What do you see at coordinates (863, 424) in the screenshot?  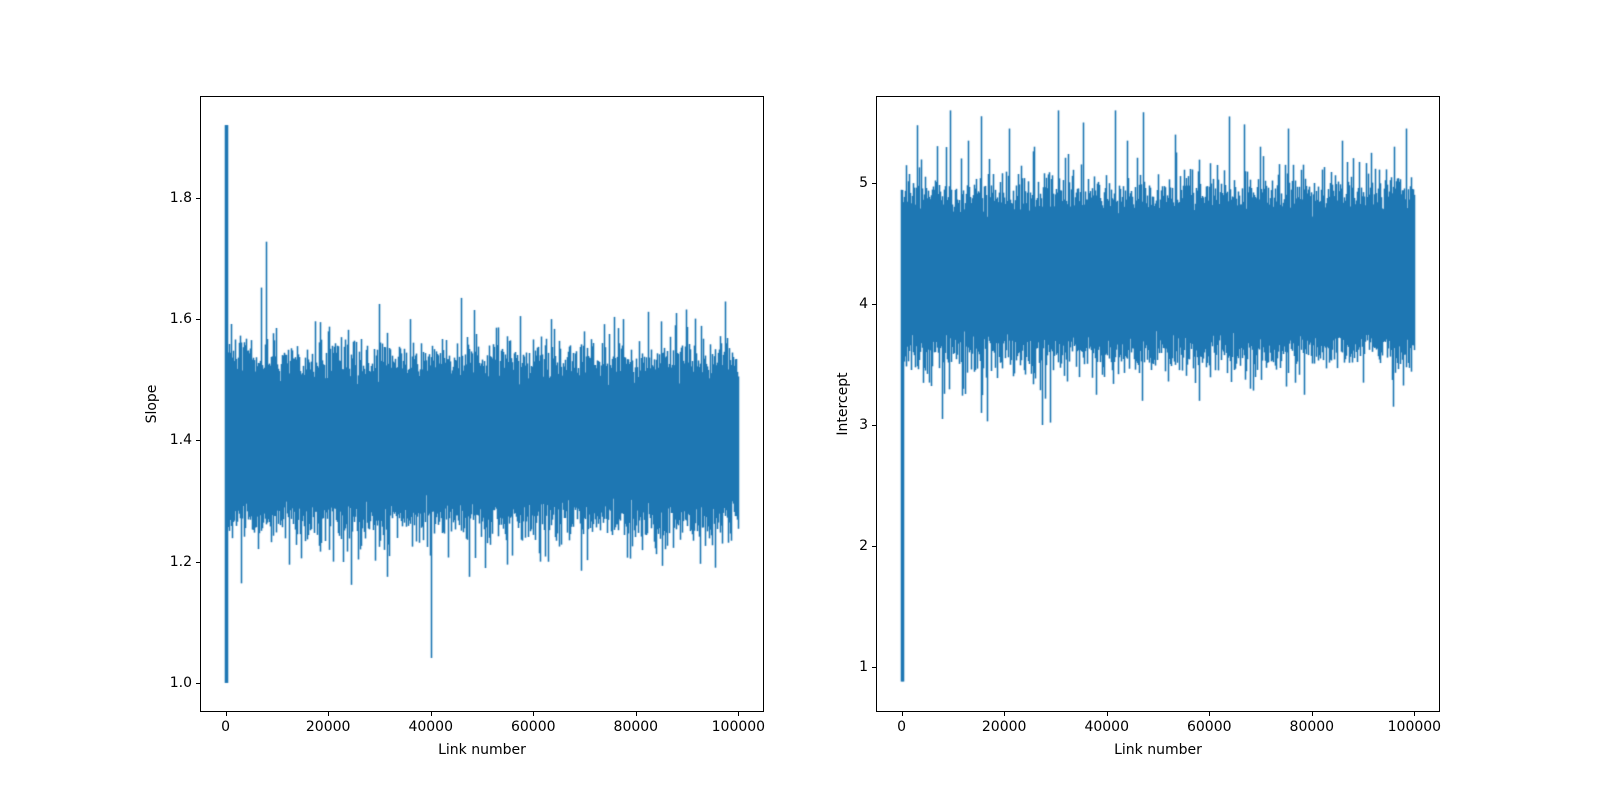 I see `y-tick-label: 3` at bounding box center [863, 424].